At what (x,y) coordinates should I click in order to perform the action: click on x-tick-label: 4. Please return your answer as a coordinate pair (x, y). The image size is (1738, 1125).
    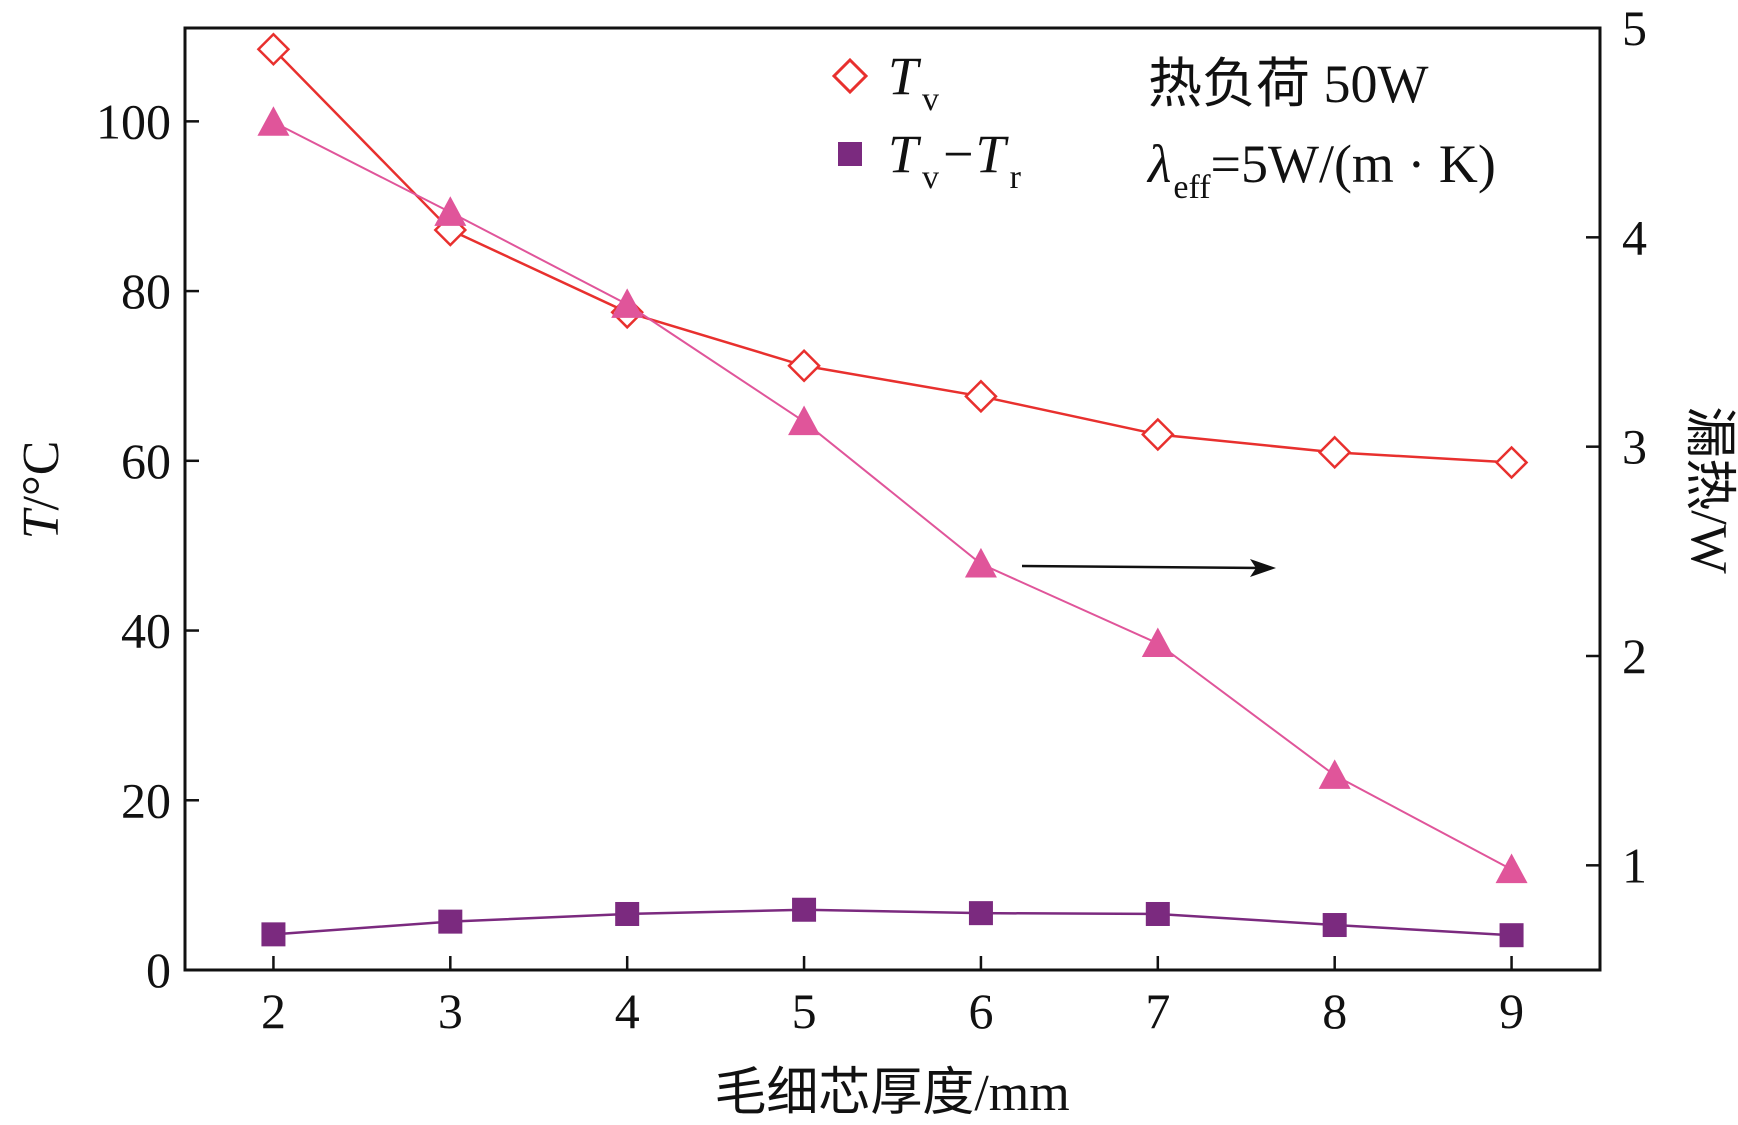
    Looking at the image, I should click on (627, 1011).